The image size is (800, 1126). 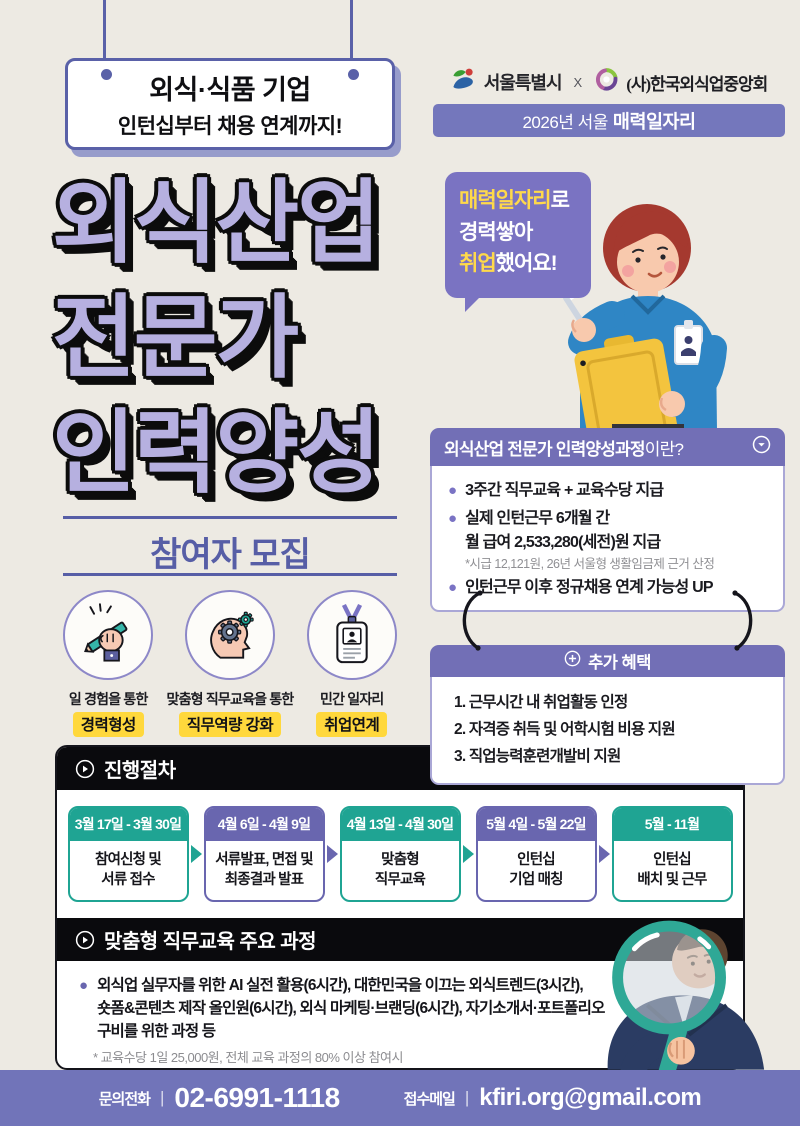 I want to click on process-step-4: 5월 4일 - 5월 22일 인턴십 기업 매칭, so click(x=536, y=854).